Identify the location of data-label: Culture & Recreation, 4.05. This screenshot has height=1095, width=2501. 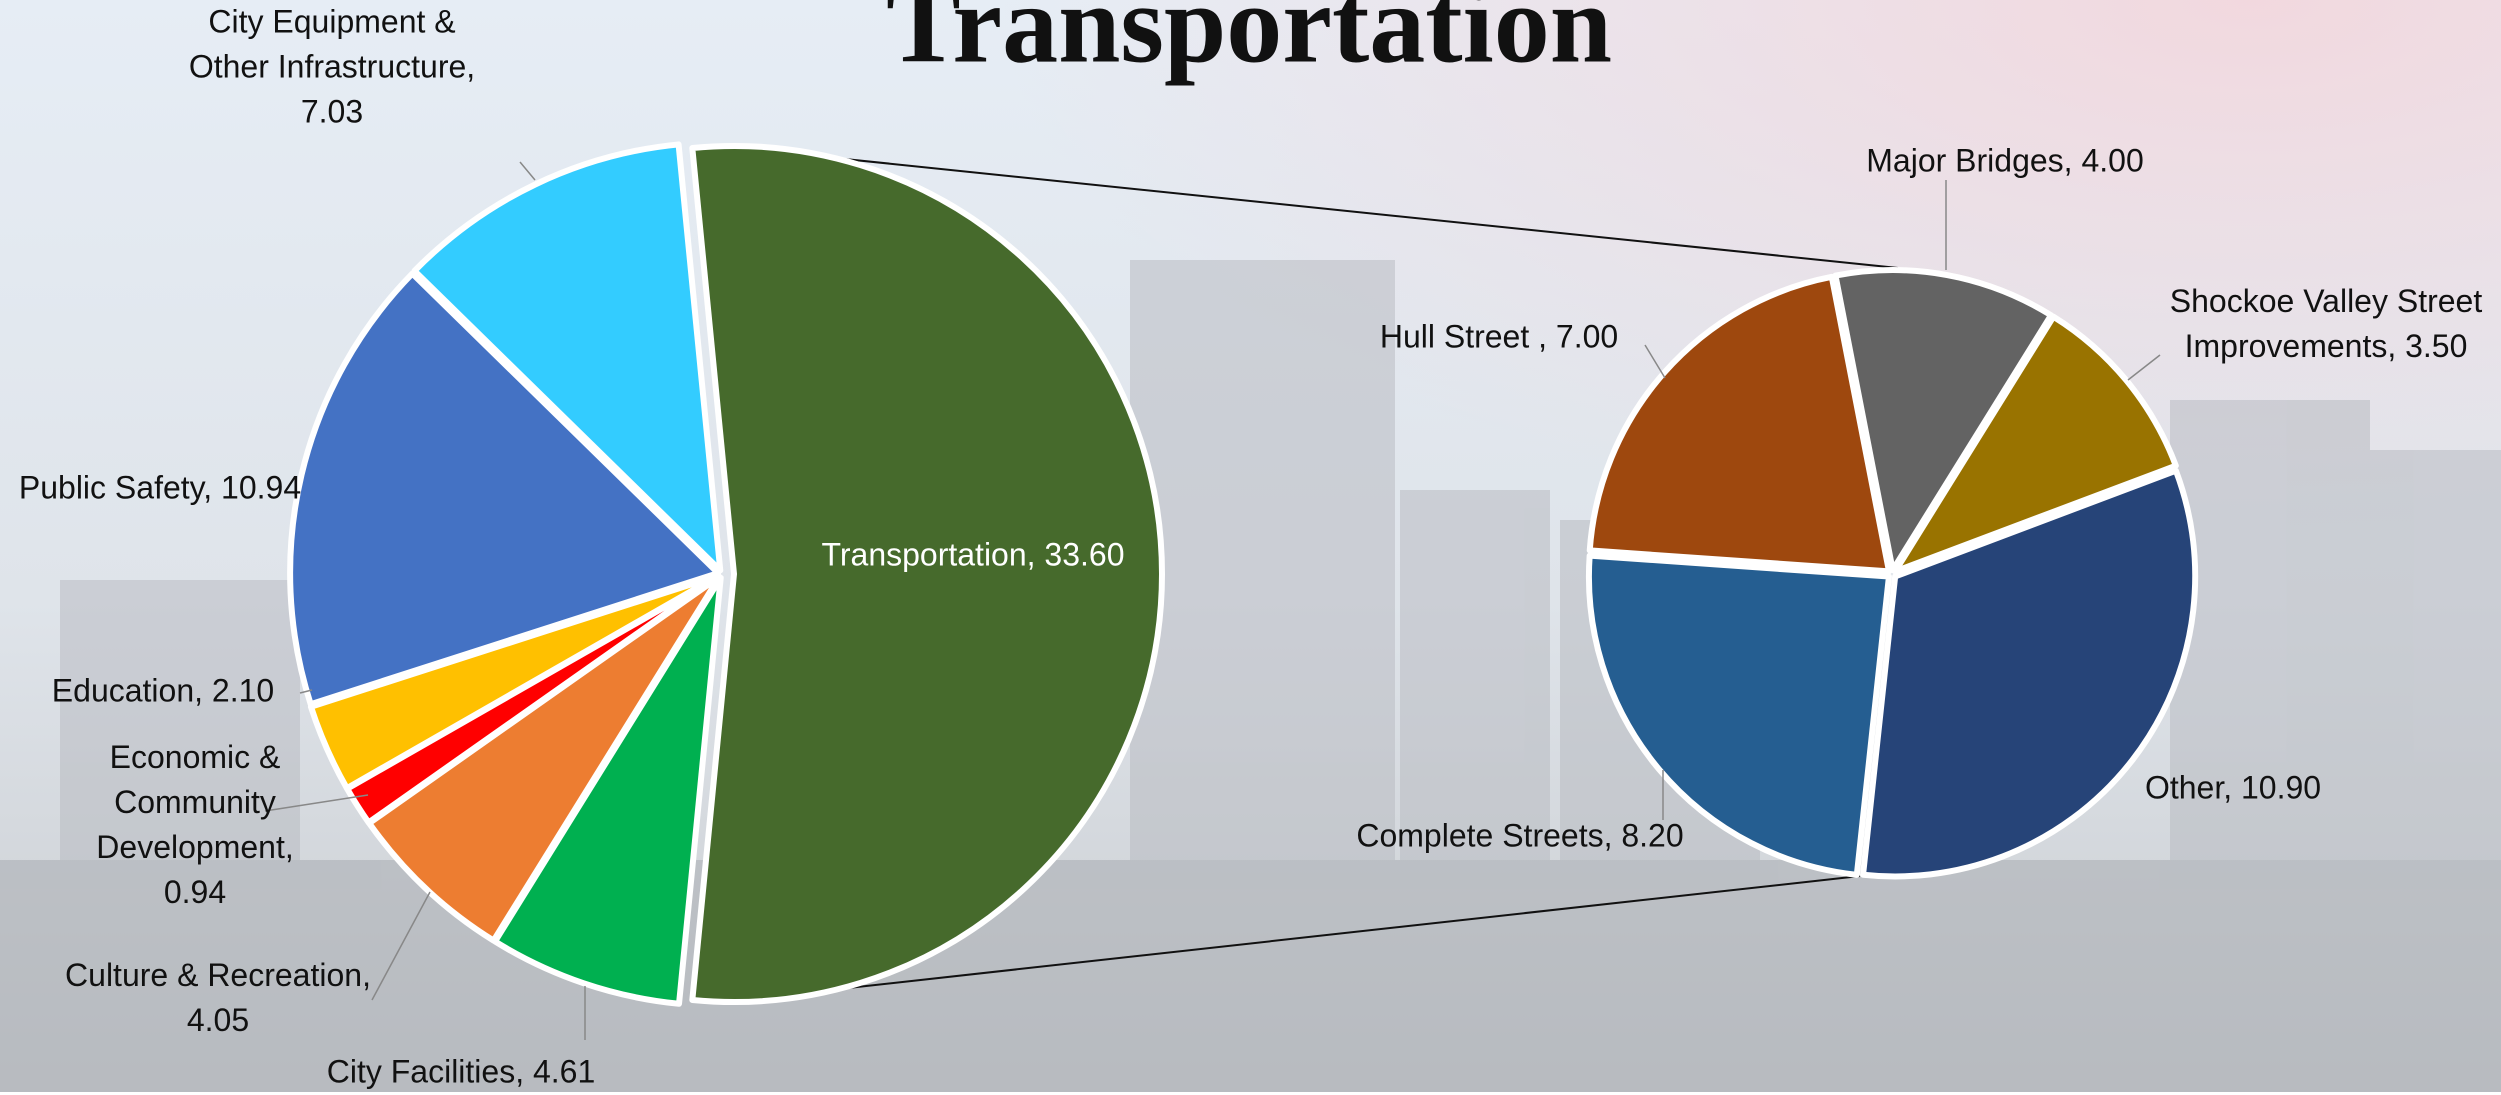
(218, 998).